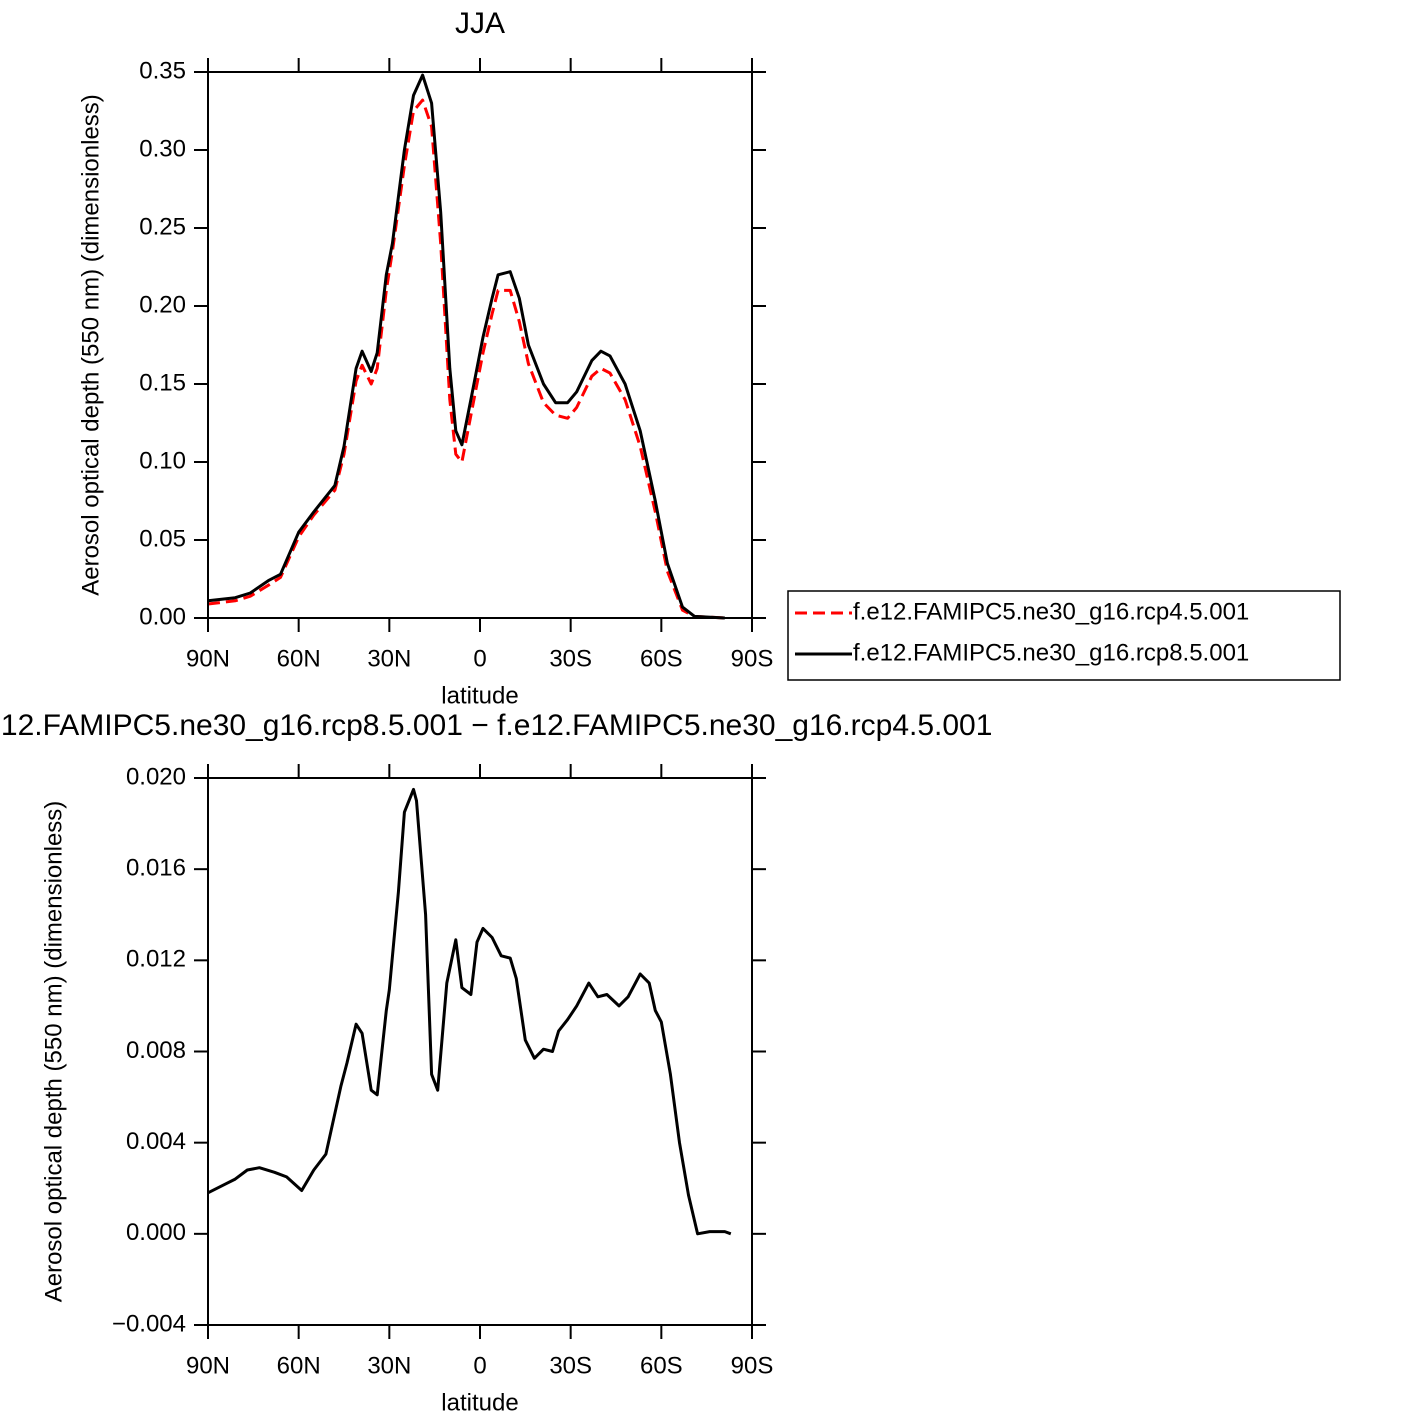 This screenshot has width=1422, height=1424. What do you see at coordinates (480, 23) in the screenshot?
I see `chart-title: JJA` at bounding box center [480, 23].